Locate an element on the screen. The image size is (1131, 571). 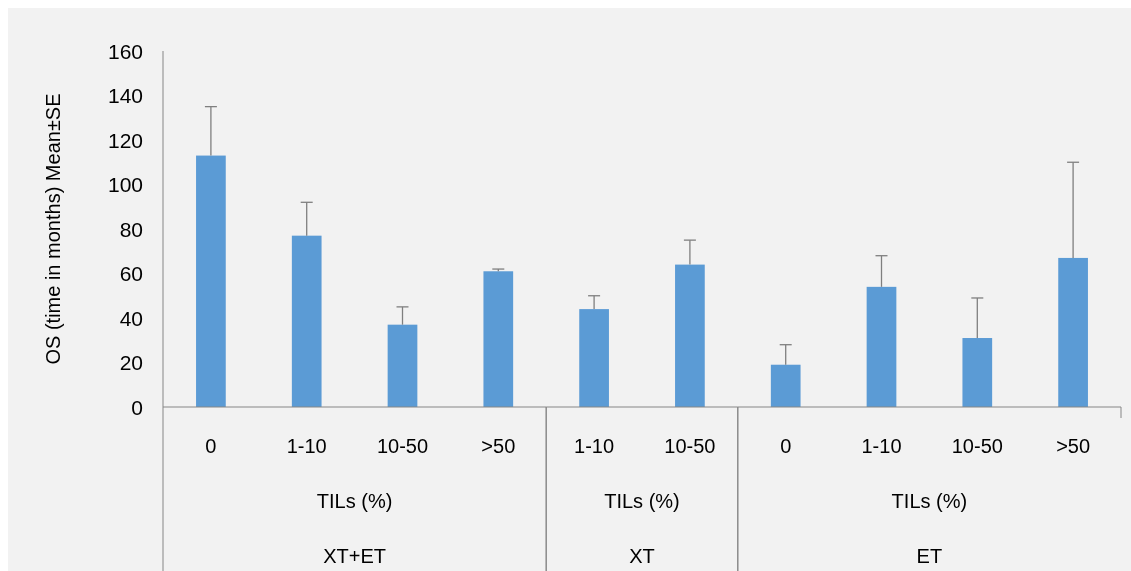
y-tick-label: 100 is located at coordinates (125, 184).